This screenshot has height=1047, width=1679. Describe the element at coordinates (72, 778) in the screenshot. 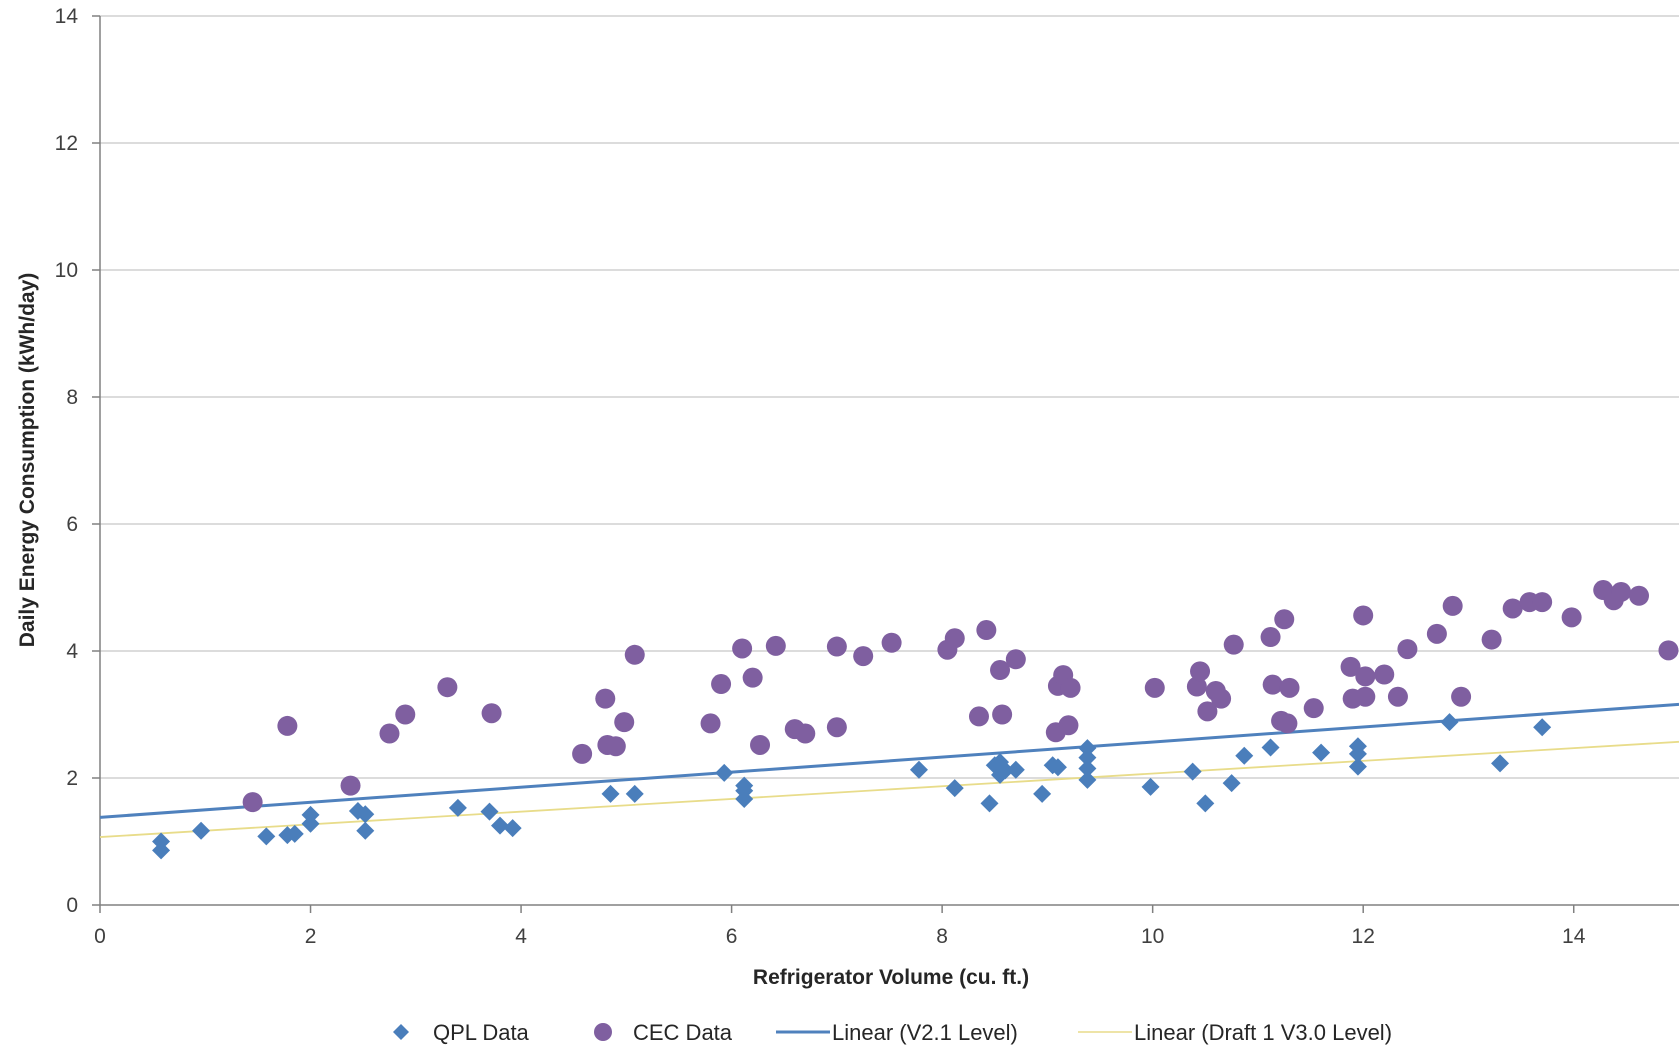

I see `y-tick-label: 2` at that location.